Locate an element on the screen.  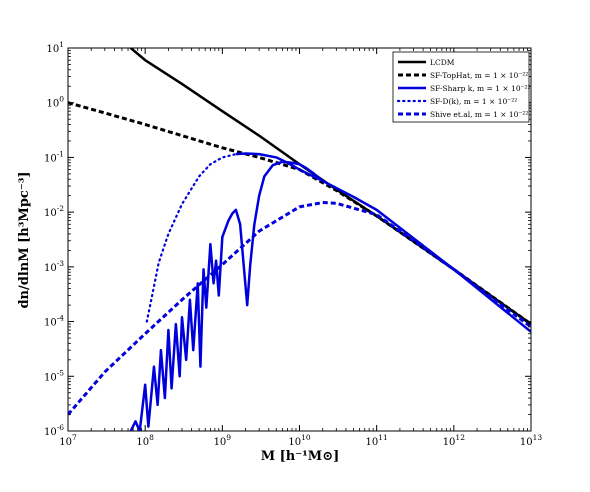
legend-label-3: SF-D(k), m = 1 × 10⁻²² is located at coordinates (473, 101).